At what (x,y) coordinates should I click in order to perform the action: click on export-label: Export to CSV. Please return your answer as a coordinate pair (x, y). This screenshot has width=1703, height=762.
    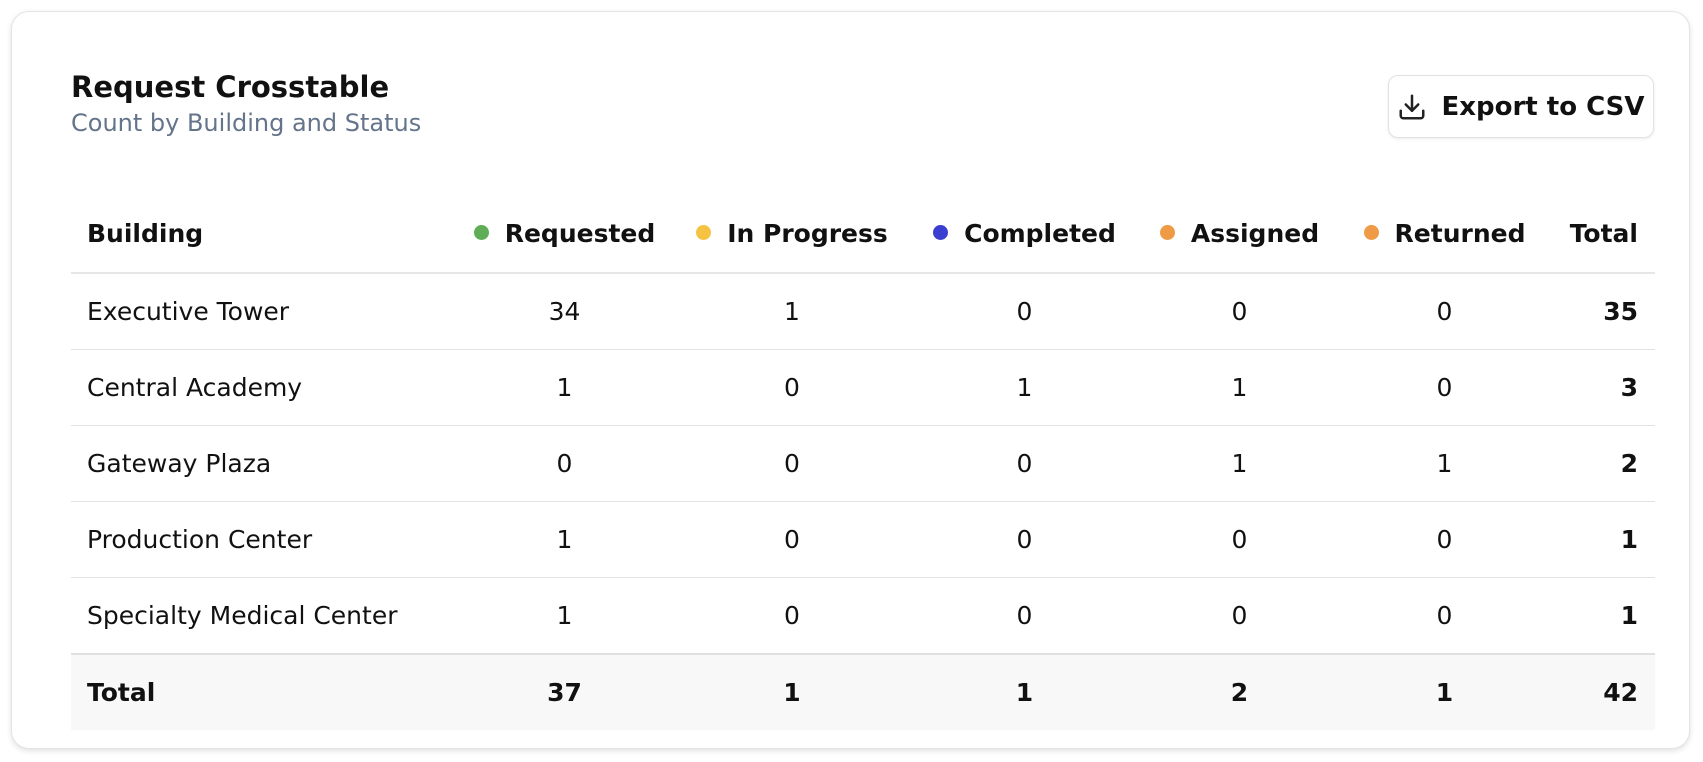
    Looking at the image, I should click on (1543, 106).